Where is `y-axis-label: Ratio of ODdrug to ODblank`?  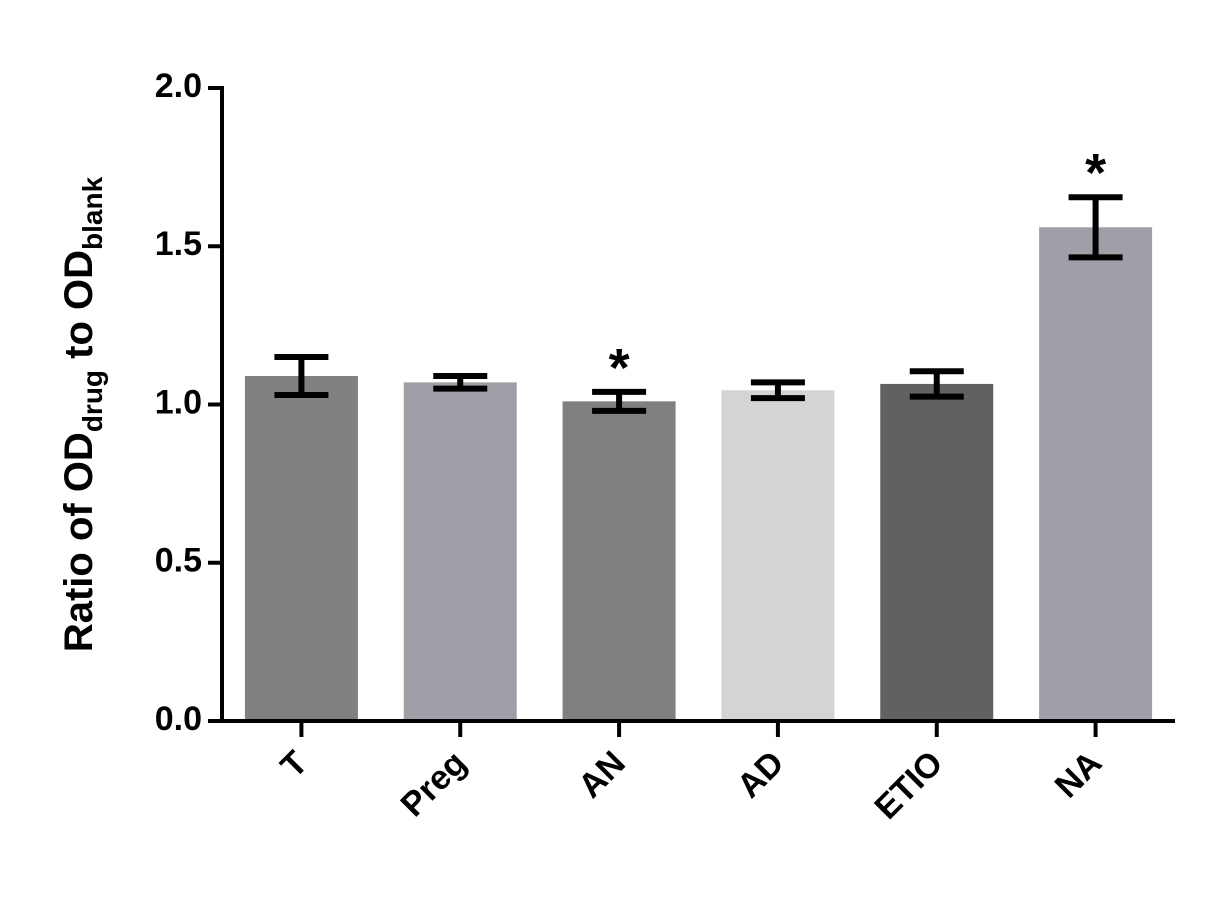
y-axis-label: Ratio of ODdrug to ODblank is located at coordinates (82, 414).